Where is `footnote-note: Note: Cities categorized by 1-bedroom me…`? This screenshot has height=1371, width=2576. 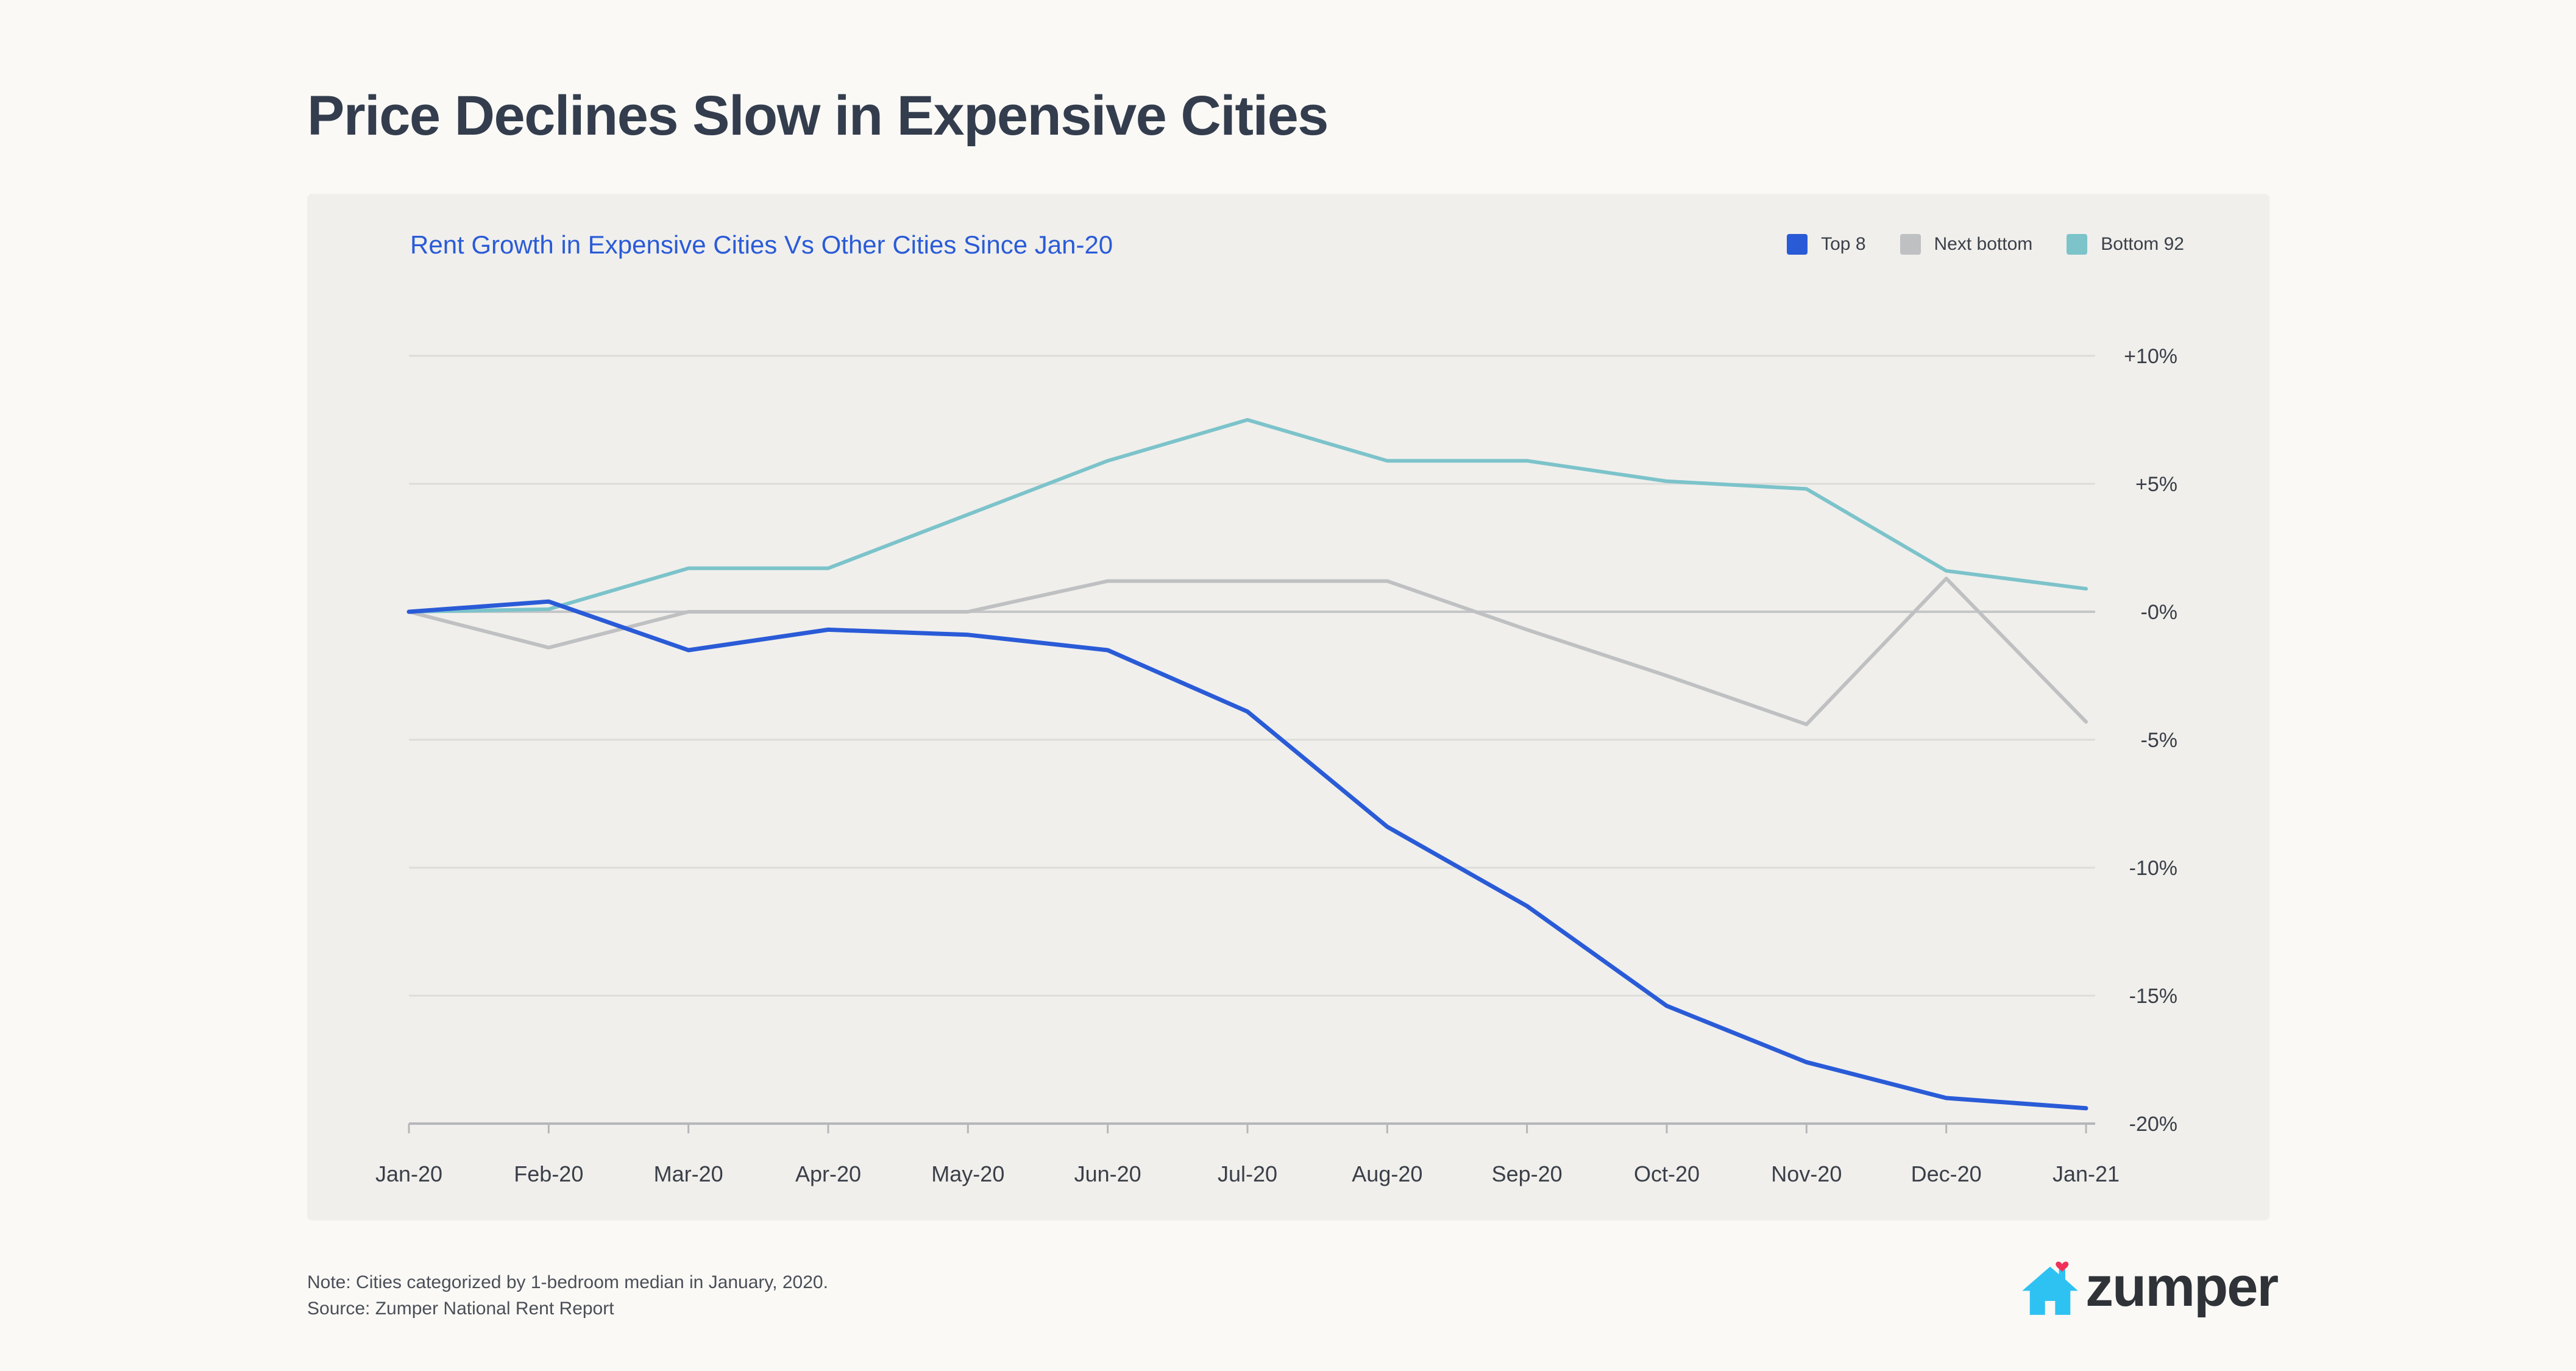 footnote-note: Note: Cities categorized by 1-bedroom me… is located at coordinates (568, 1282).